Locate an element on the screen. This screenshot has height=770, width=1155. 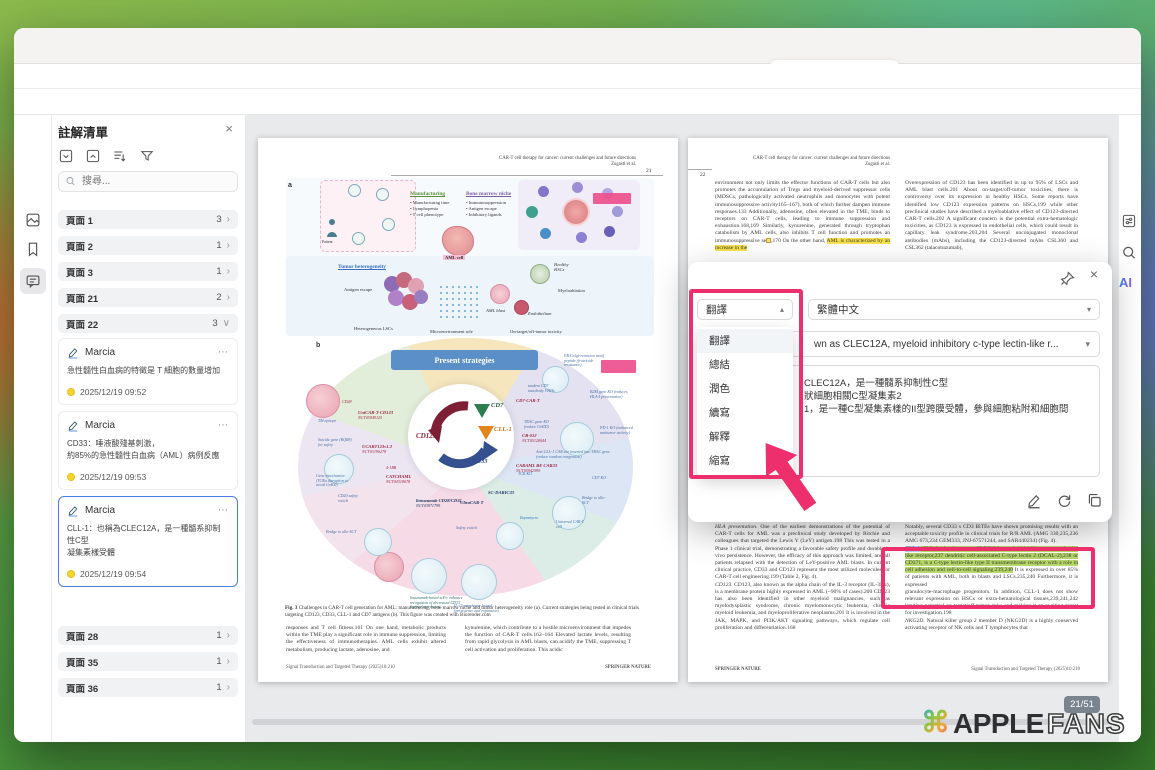
applefans-watermark: ⌘ APPLE FANS is located at coordinates (1023, 723).